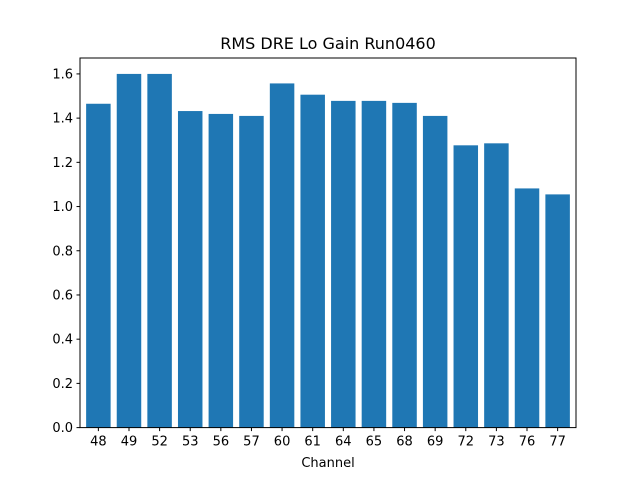 This screenshot has height=480, width=640. What do you see at coordinates (435, 442) in the screenshot?
I see `x-tick-label: 69` at bounding box center [435, 442].